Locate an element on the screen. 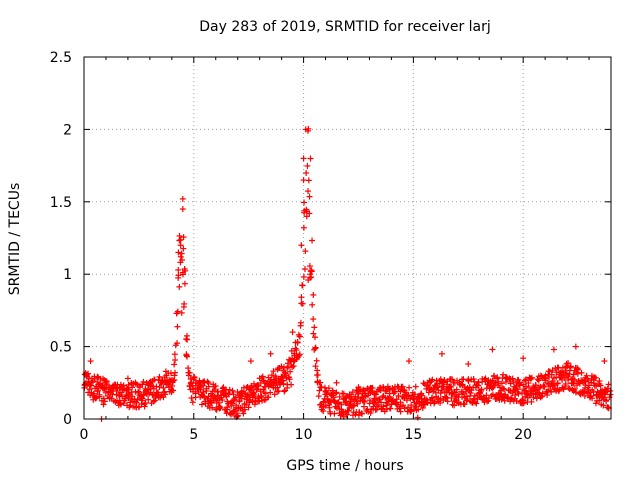 This screenshot has width=640, height=480. x-tick-label: 0 is located at coordinates (84, 435).